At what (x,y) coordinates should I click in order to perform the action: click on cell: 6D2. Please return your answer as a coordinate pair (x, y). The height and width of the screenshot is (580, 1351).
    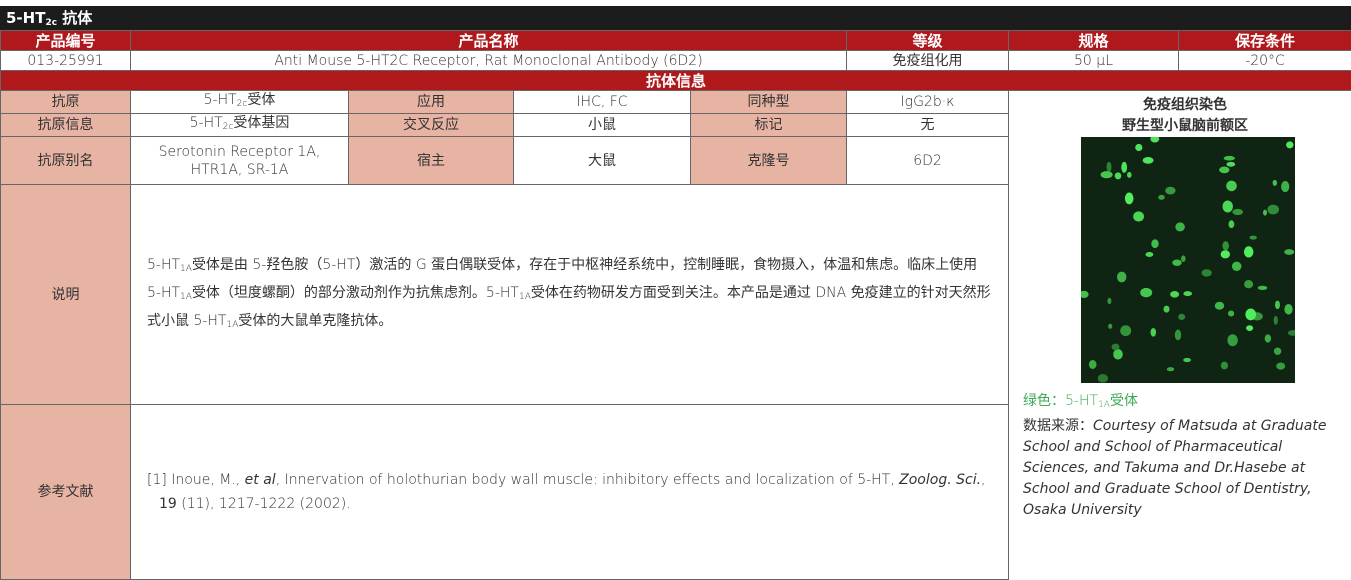
    Looking at the image, I should click on (928, 161).